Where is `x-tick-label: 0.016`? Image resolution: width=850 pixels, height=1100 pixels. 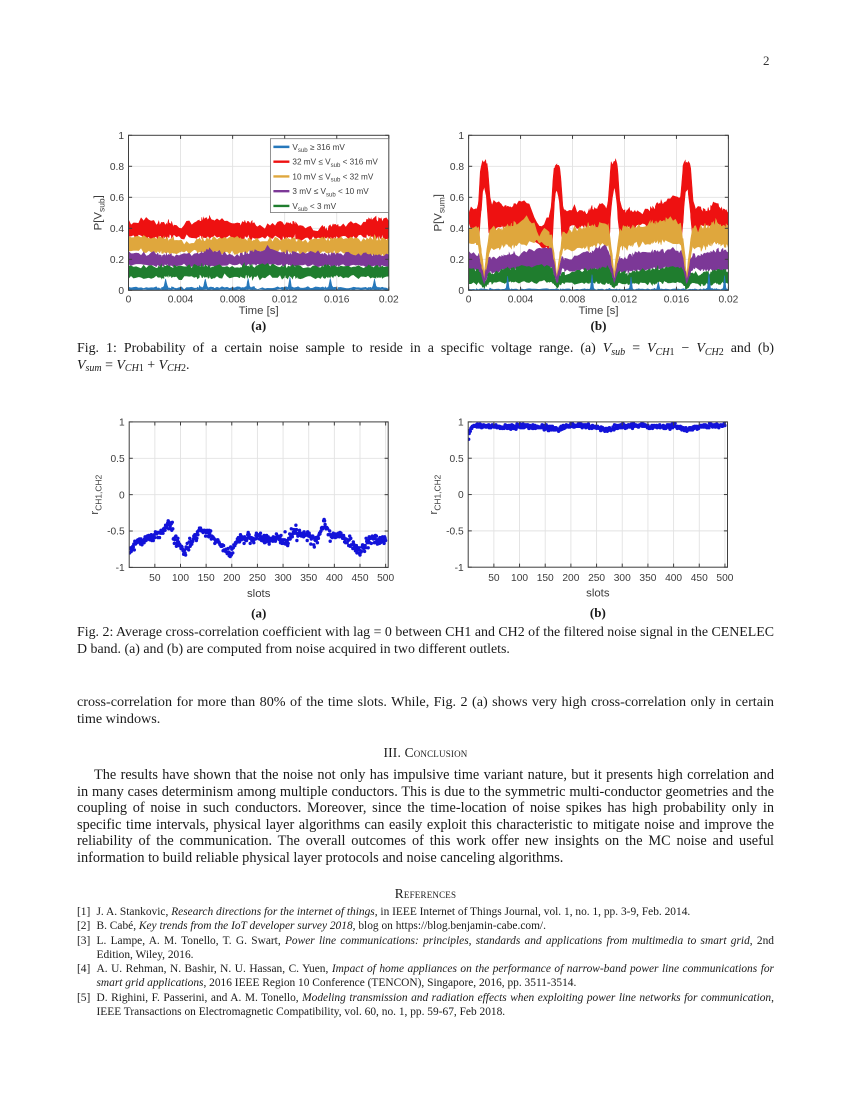 x-tick-label: 0.016 is located at coordinates (337, 299).